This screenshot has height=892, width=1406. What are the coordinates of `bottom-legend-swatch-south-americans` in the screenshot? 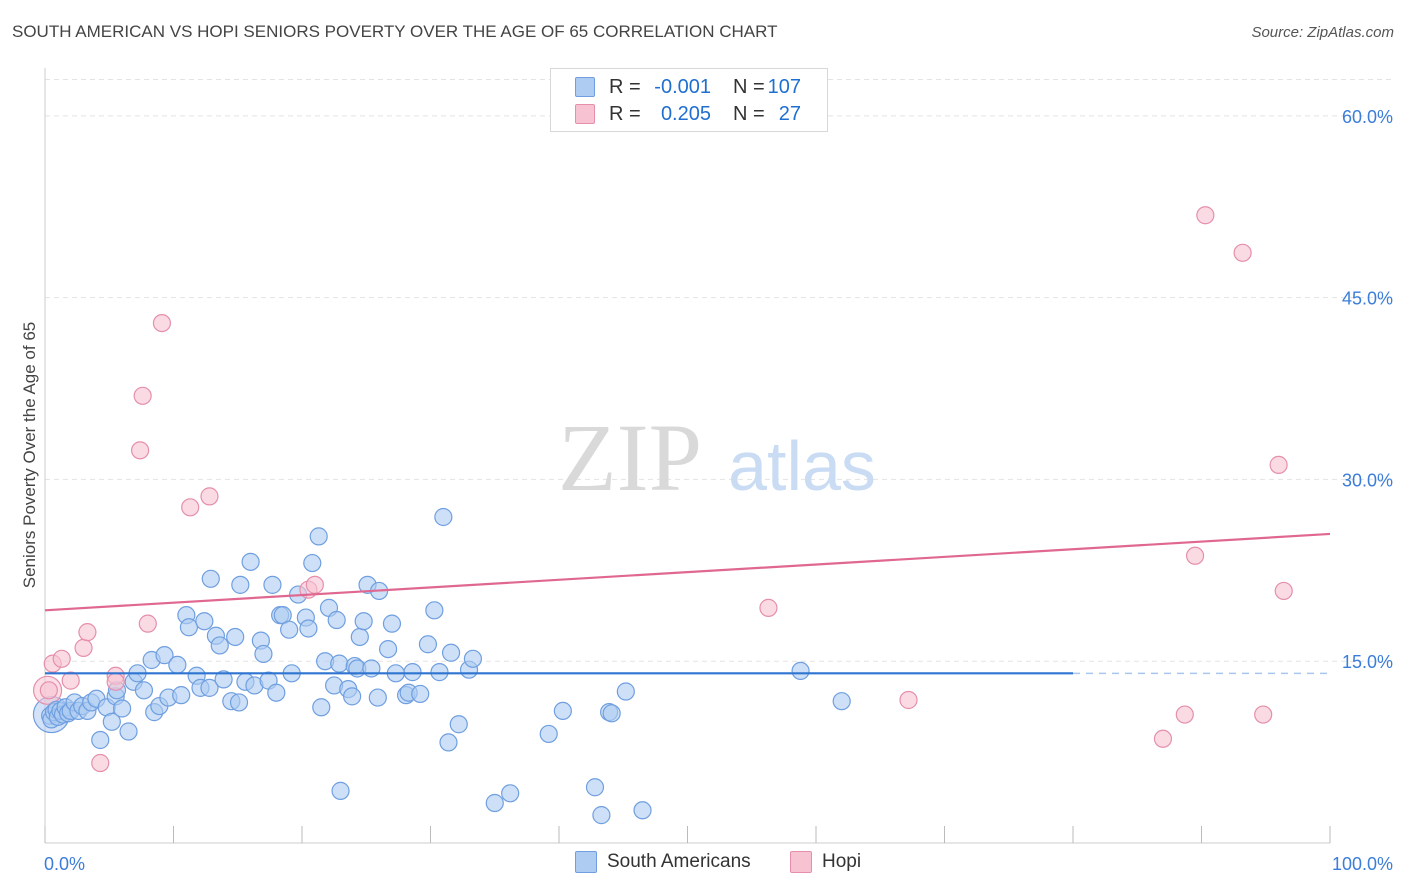 It's located at (586, 862).